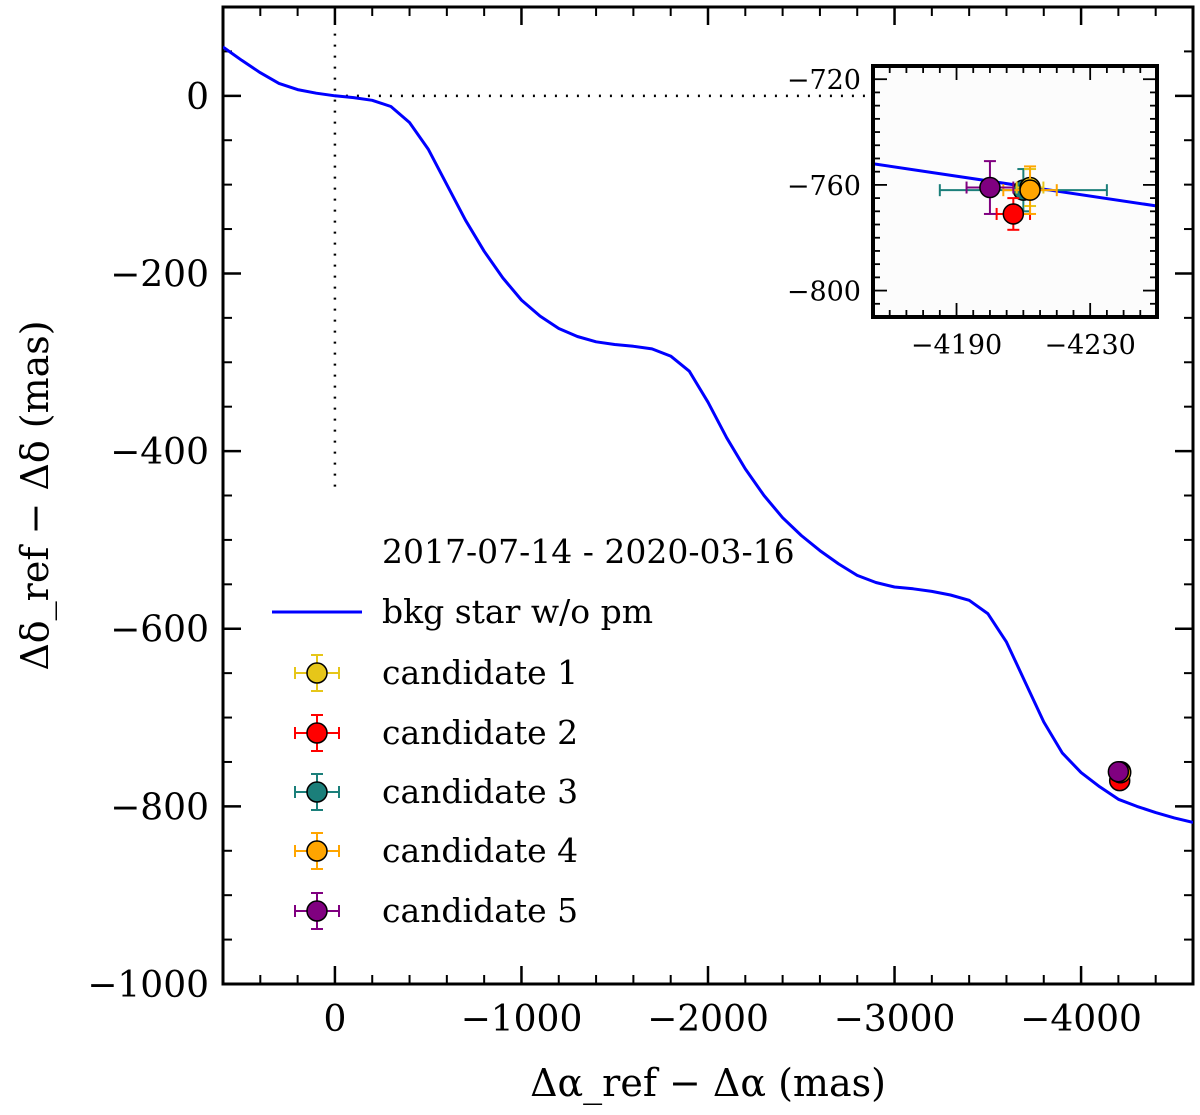 The image size is (1200, 1115). I want to click on legend-label: candidate 1, so click(480, 672).